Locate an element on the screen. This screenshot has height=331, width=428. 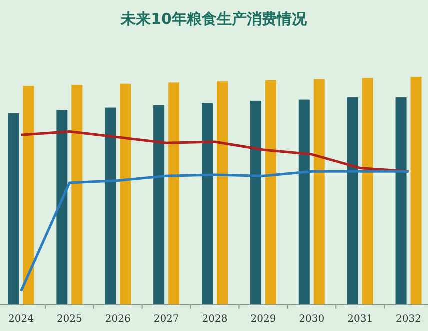
x-tick-label: 2026 is located at coordinates (118, 320).